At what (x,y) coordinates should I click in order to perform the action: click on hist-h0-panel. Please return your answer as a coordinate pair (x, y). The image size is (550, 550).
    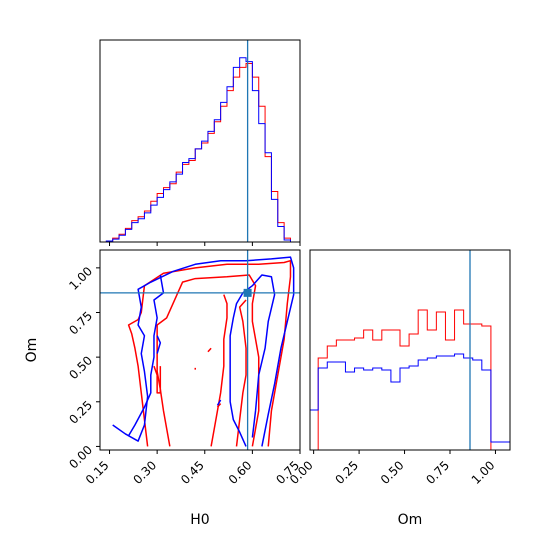
    Looking at the image, I should click on (200, 142).